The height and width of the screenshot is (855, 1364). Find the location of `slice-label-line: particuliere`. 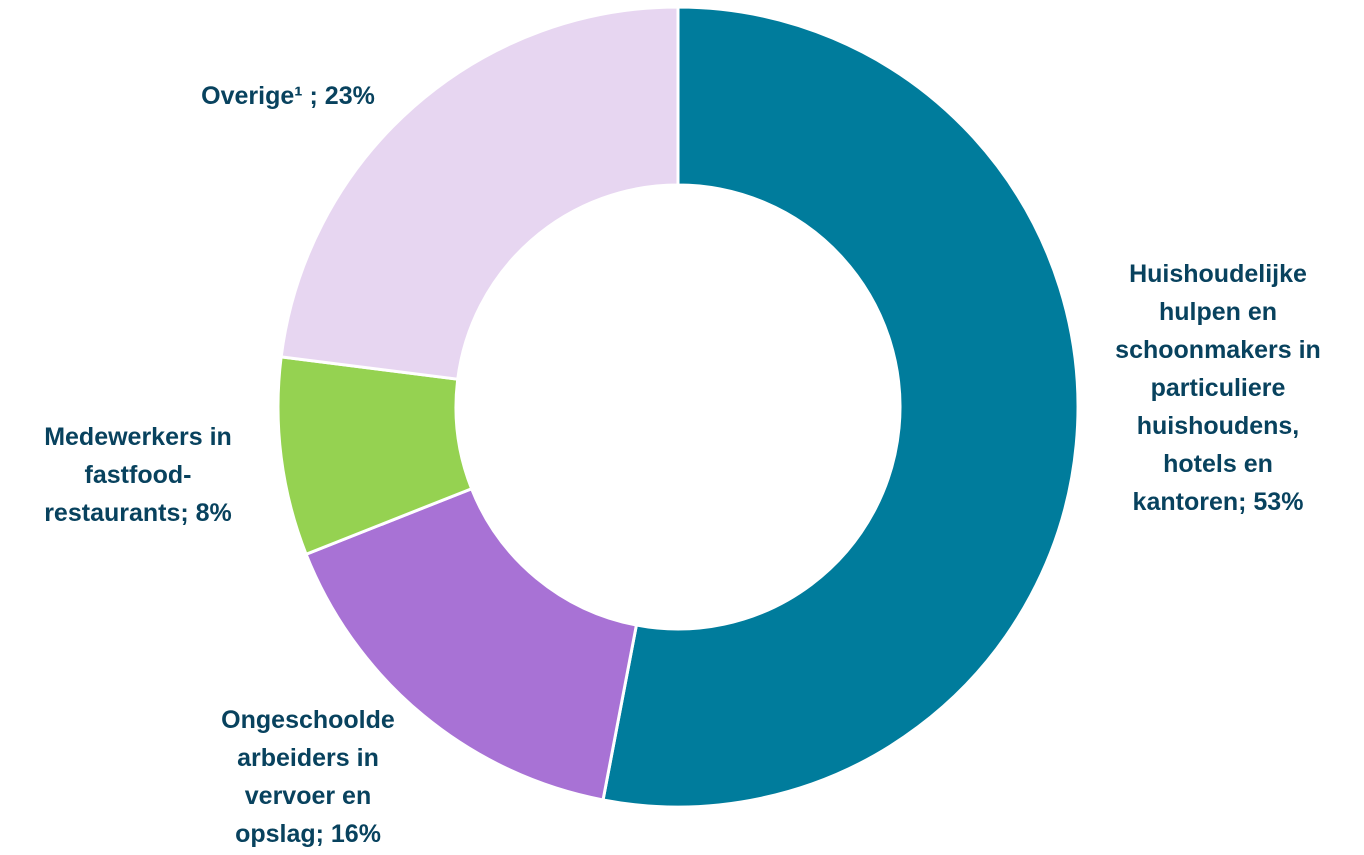

slice-label-line: particuliere is located at coordinates (1218, 388).